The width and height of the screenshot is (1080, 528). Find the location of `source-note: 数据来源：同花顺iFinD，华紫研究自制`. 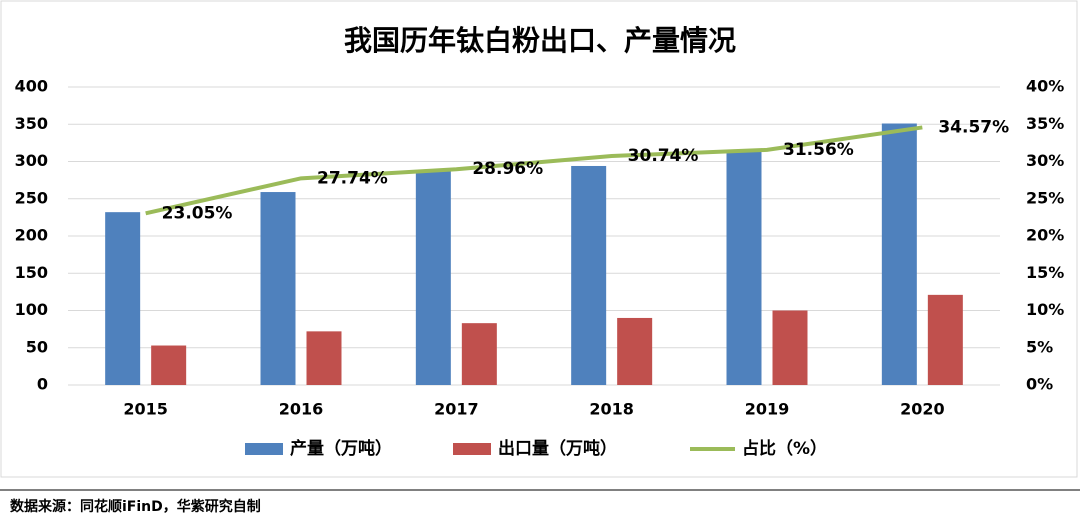

source-note: 数据来源：同花顺iFinD，华紫研究自制 is located at coordinates (135, 506).